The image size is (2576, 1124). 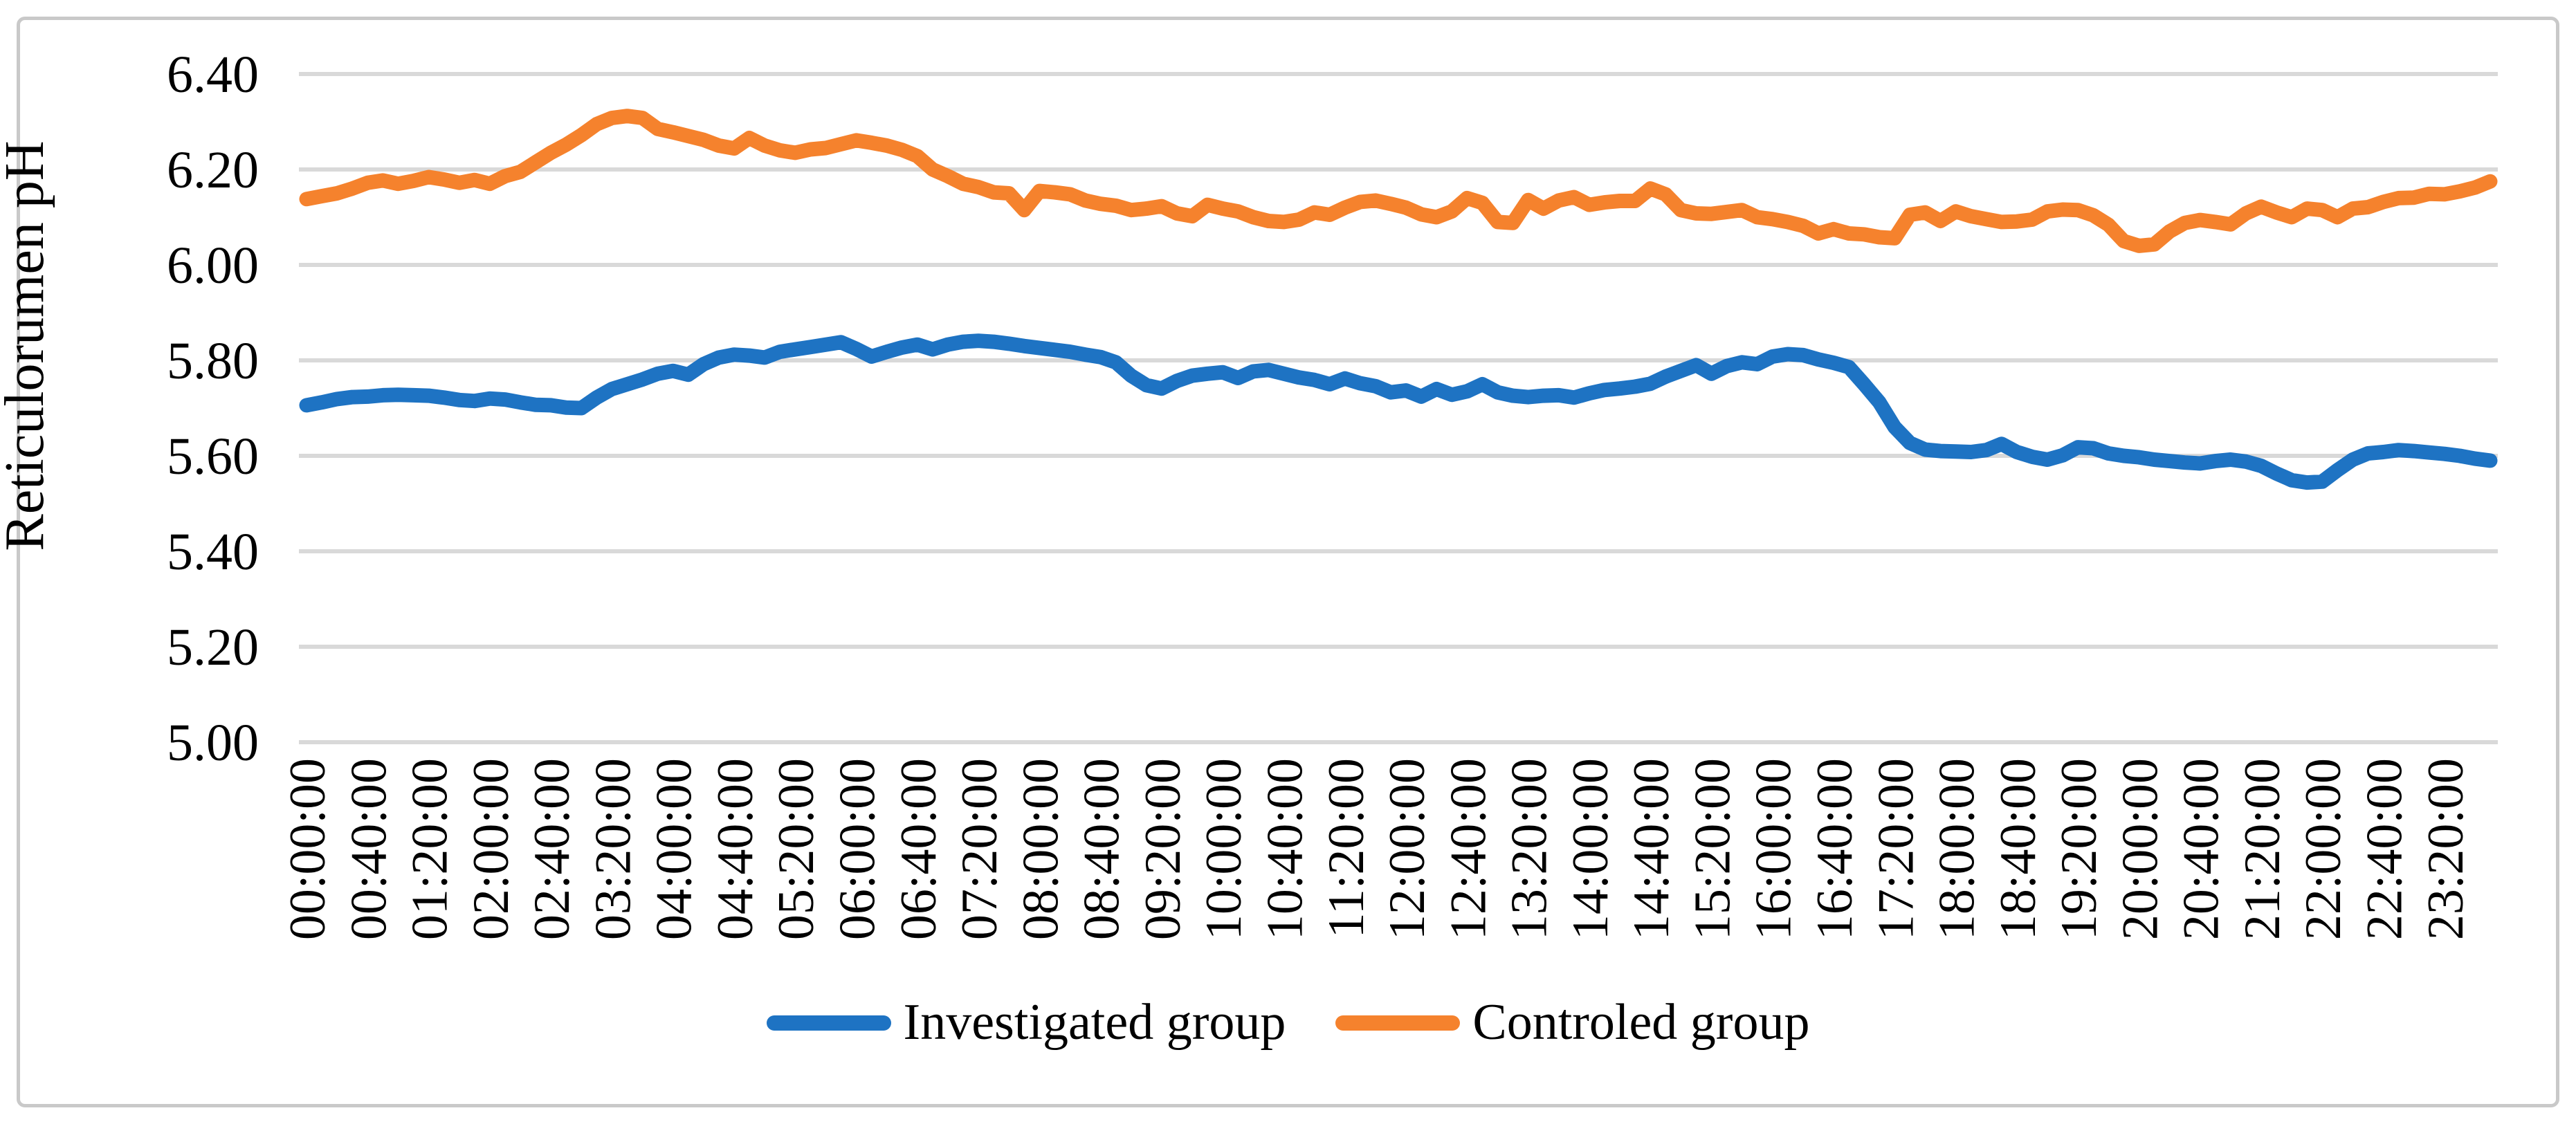 What do you see at coordinates (675, 849) in the screenshot?
I see `x-tick-label: 04:00:00` at bounding box center [675, 849].